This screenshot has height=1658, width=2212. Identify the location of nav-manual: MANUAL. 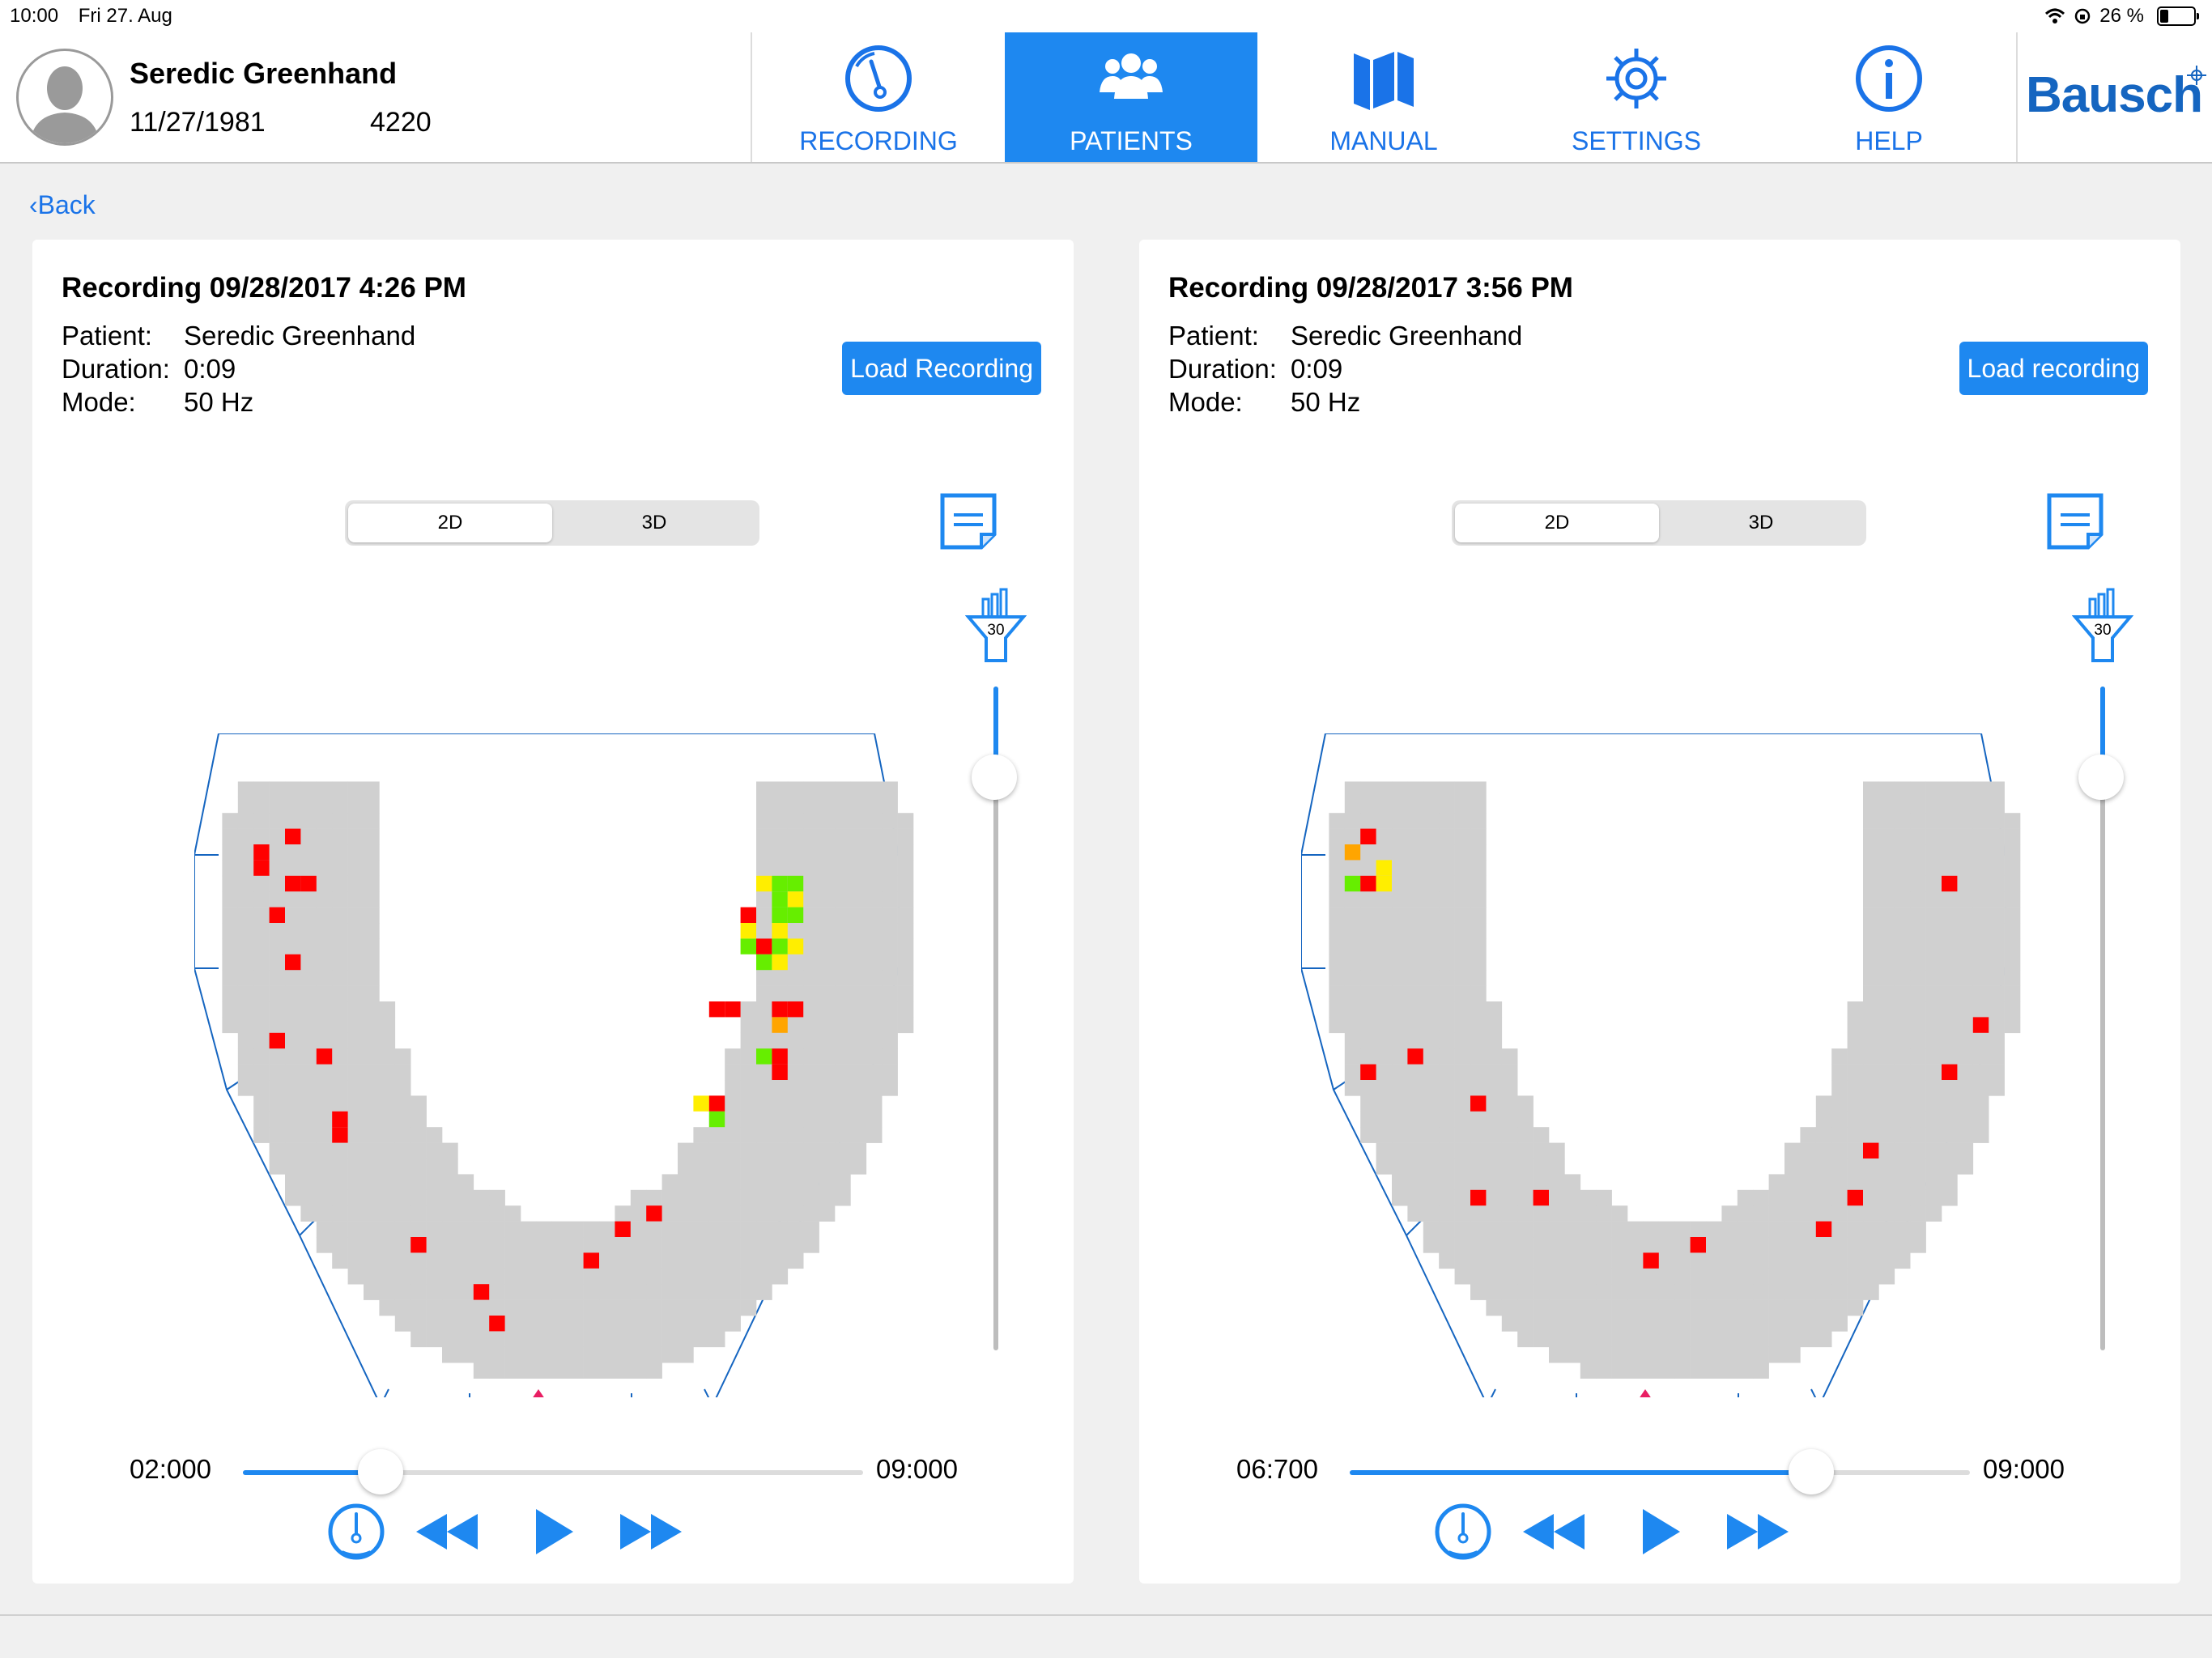
(1383, 97).